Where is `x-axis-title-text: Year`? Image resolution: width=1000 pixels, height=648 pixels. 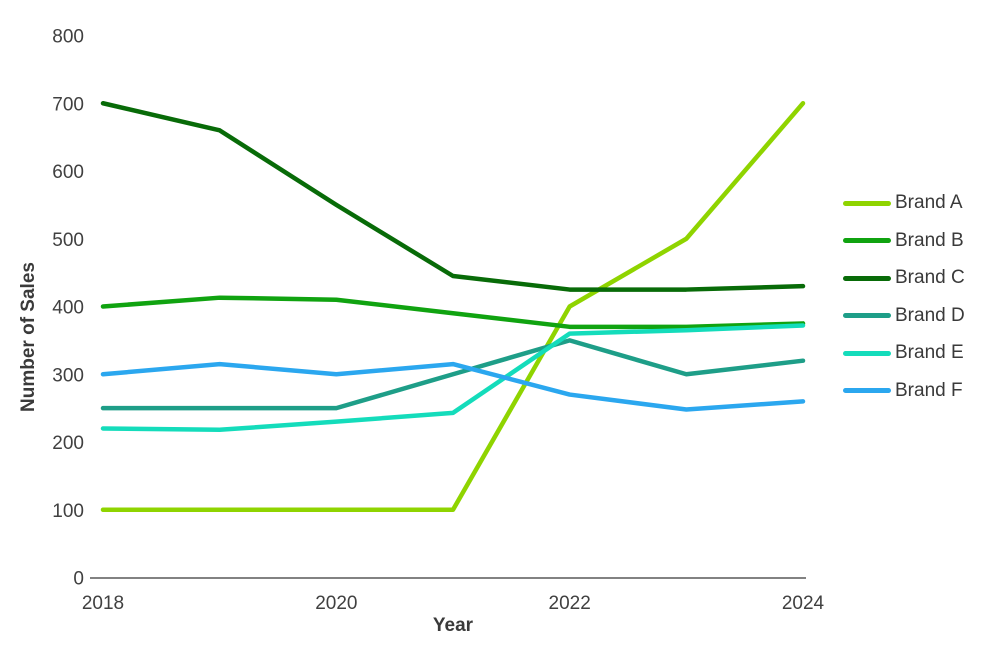 x-axis-title-text: Year is located at coordinates (453, 625).